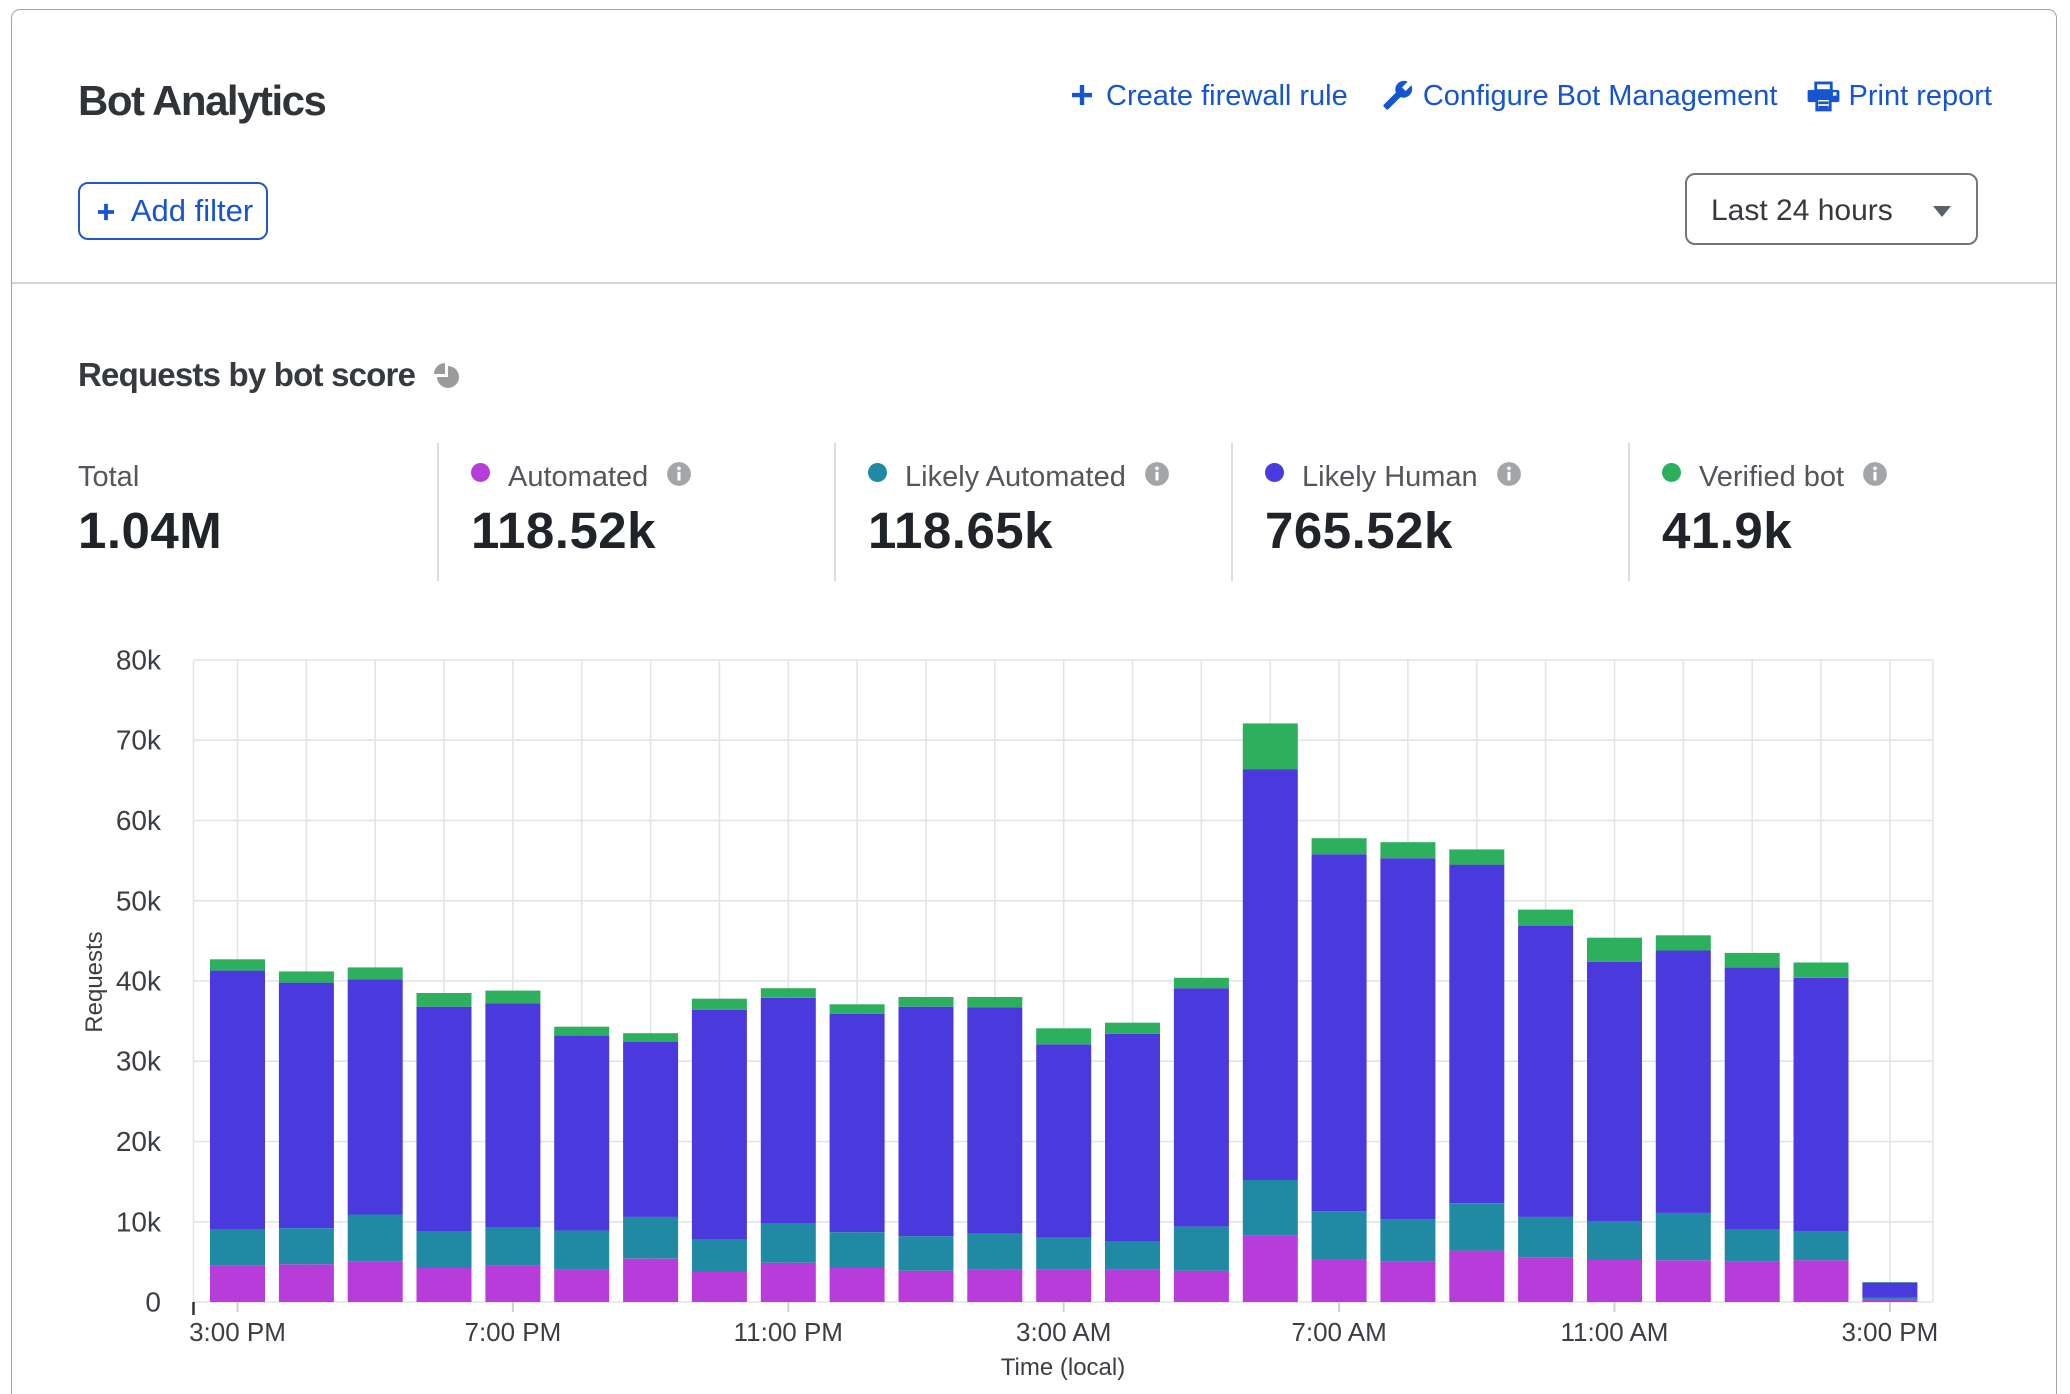  Describe the element at coordinates (1063, 1367) in the screenshot. I see `svg-text: Time (local)` at that location.